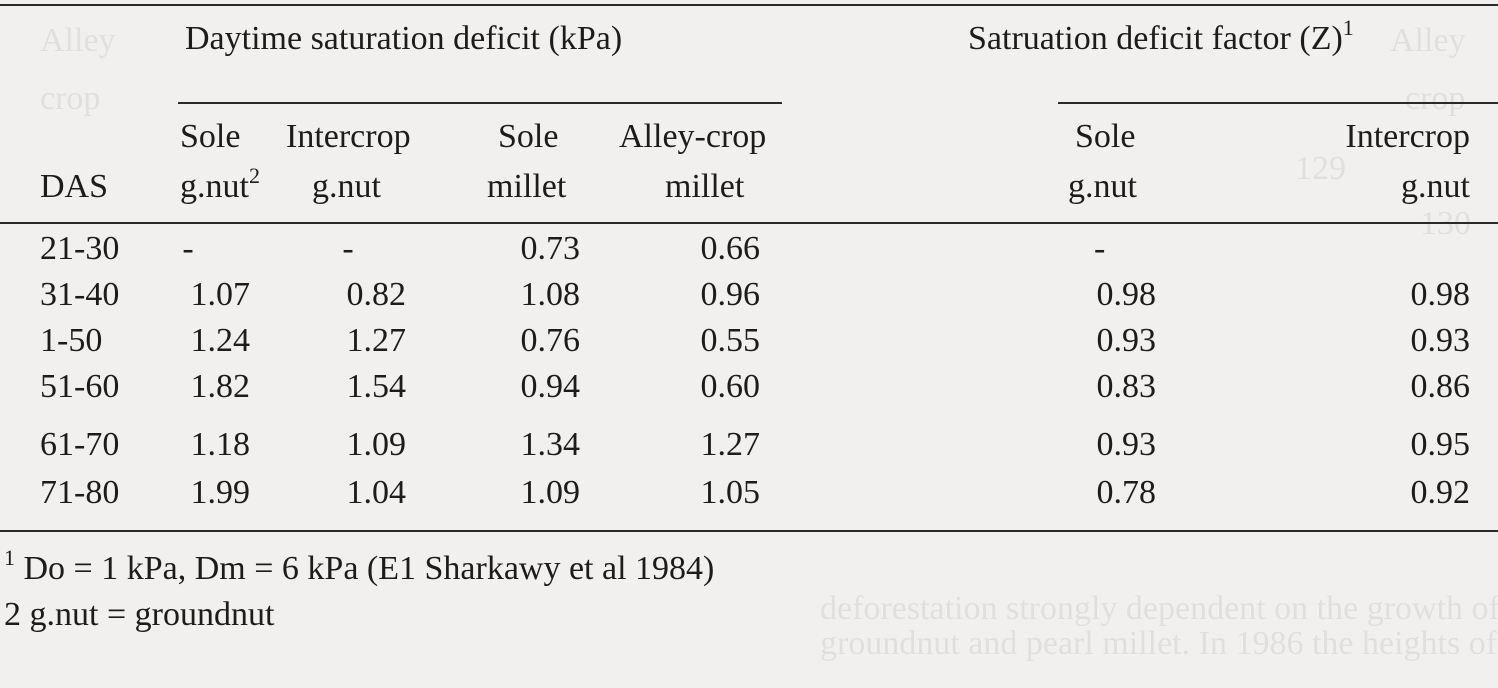  What do you see at coordinates (730, 294) in the screenshot?
I see `cell-alleycrop-millet: 0.96` at bounding box center [730, 294].